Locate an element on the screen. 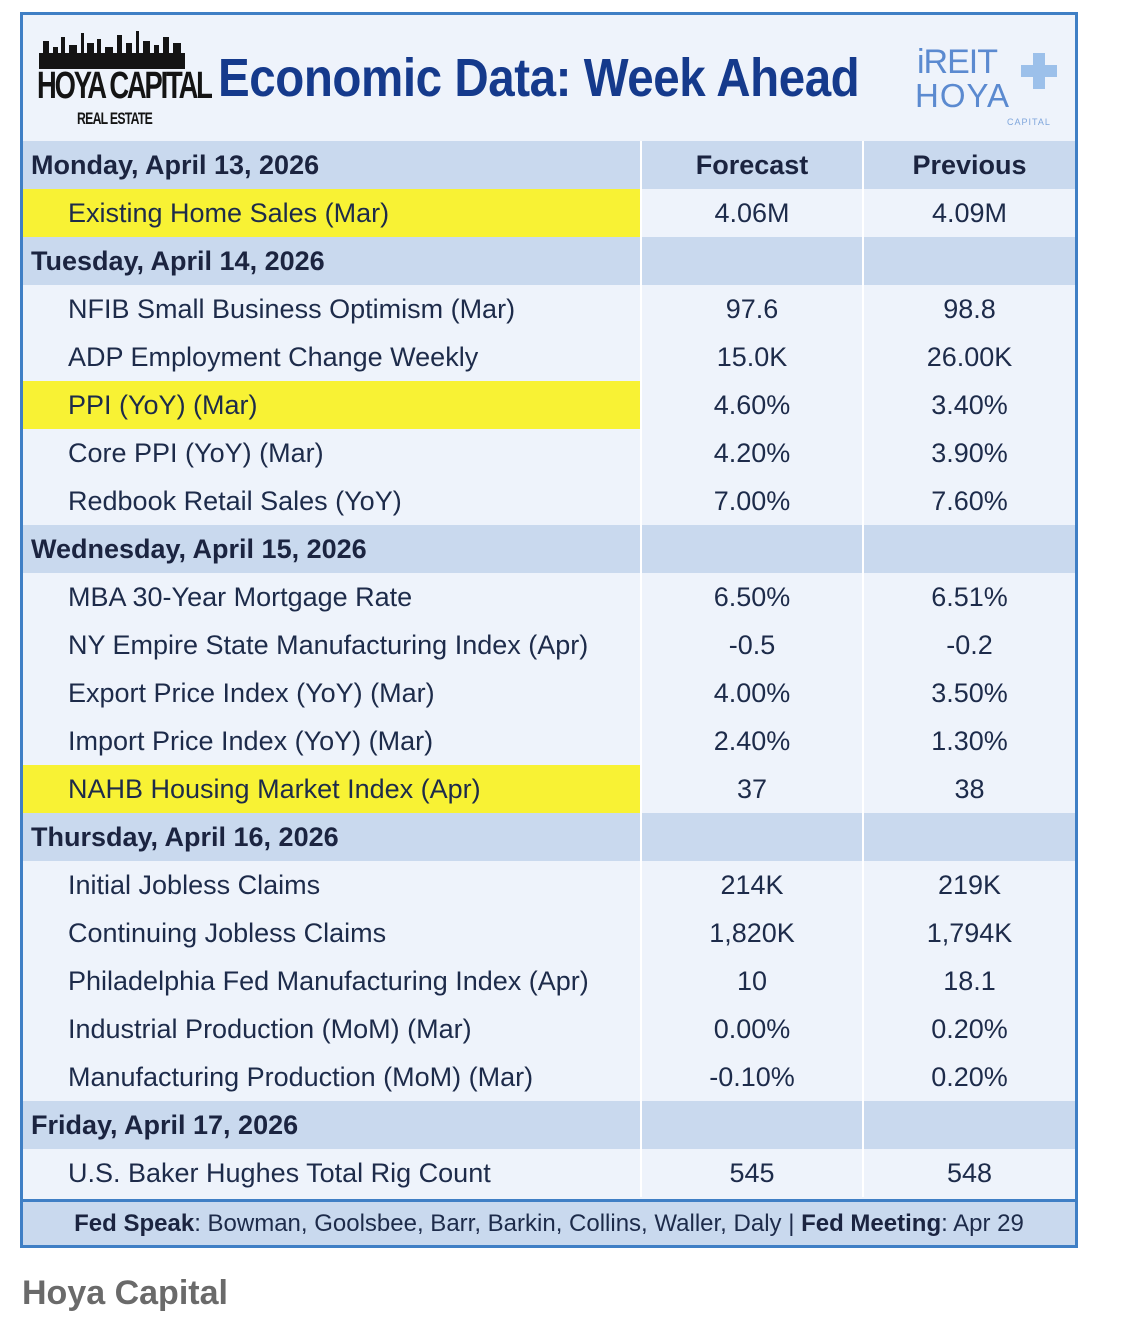 Image resolution: width=1124 pixels, height=1326 pixels. table-row: MBA 30-Year Mortgage Rate 6.50% 6.51% is located at coordinates (549, 597).